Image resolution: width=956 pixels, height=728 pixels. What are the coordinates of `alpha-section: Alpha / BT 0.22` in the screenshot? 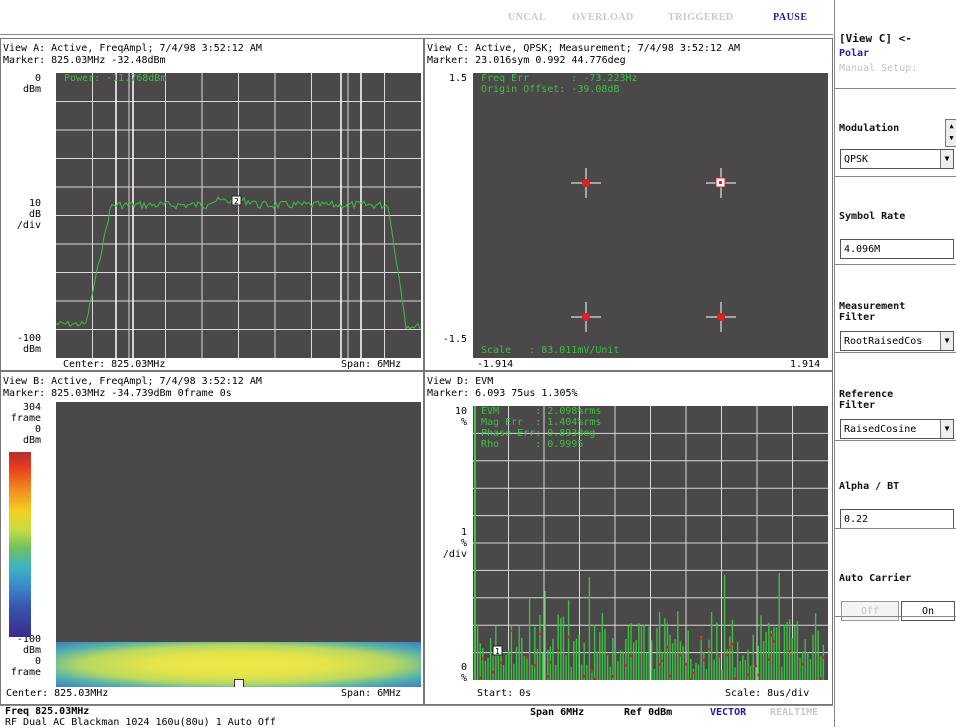 It's located at (895, 484).